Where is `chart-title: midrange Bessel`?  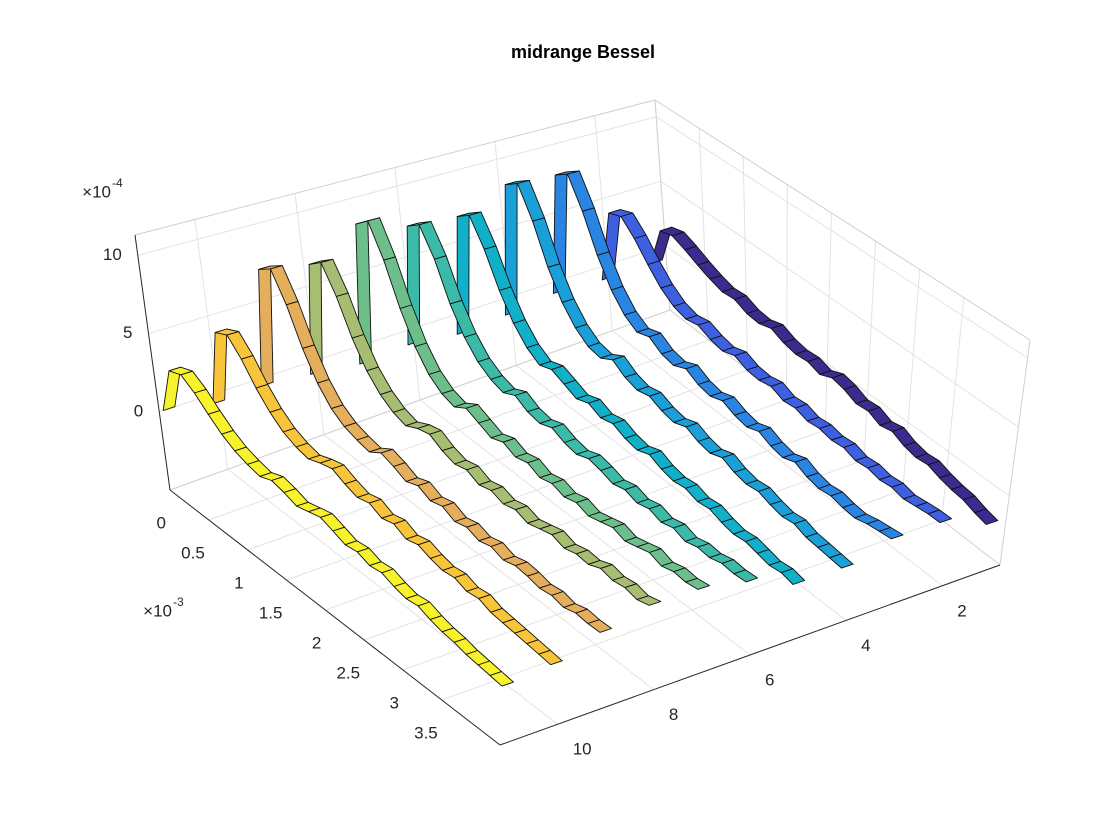 chart-title: midrange Bessel is located at coordinates (583, 52).